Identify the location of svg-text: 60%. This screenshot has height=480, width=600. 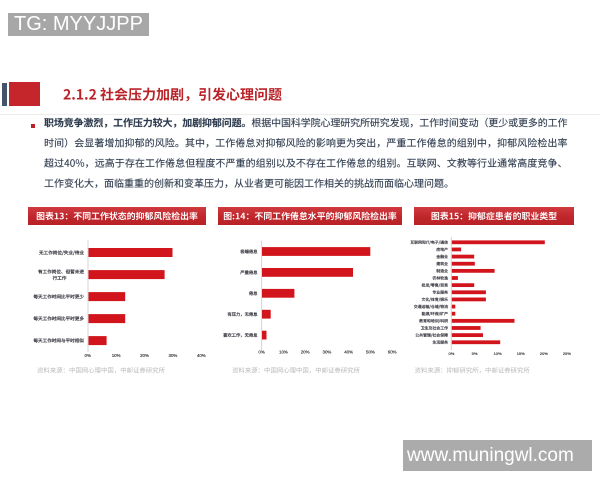
(392, 351).